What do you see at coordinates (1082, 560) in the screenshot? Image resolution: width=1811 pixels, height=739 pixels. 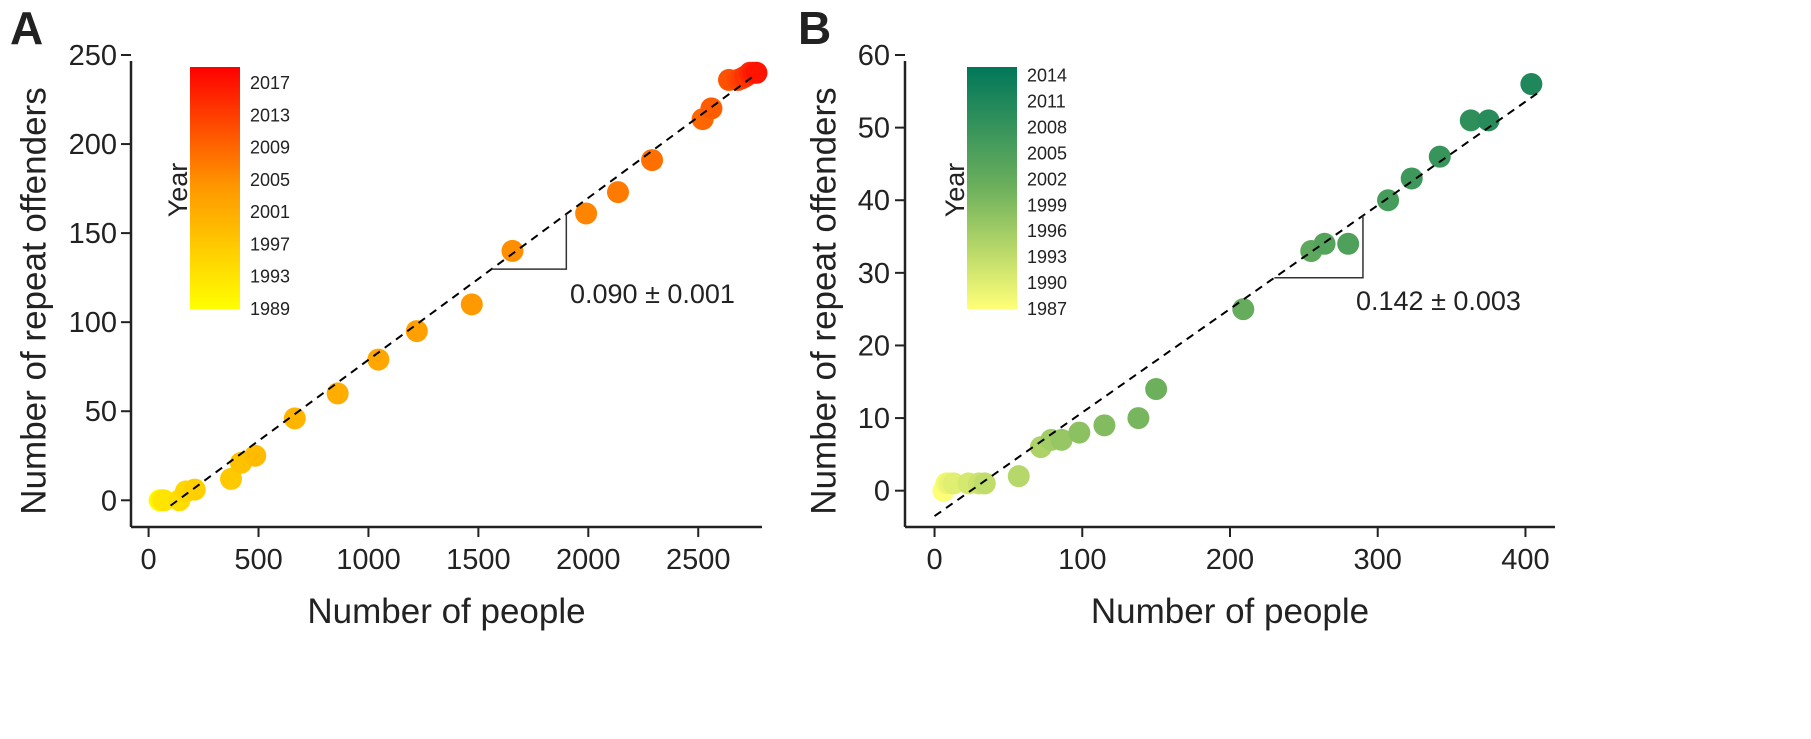 I see `x-tick-label: 100` at bounding box center [1082, 560].